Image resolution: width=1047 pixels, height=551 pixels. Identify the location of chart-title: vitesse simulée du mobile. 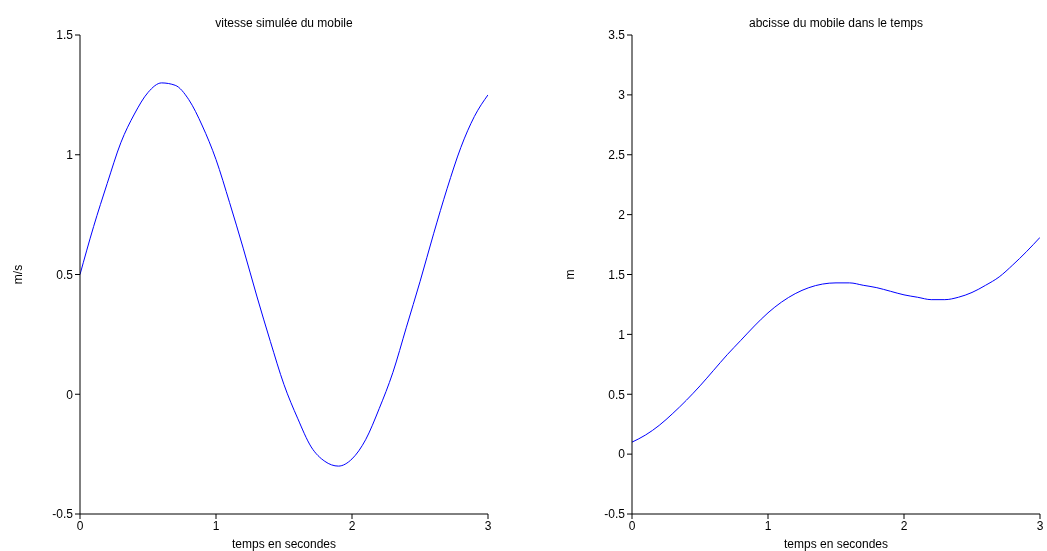
(284, 23).